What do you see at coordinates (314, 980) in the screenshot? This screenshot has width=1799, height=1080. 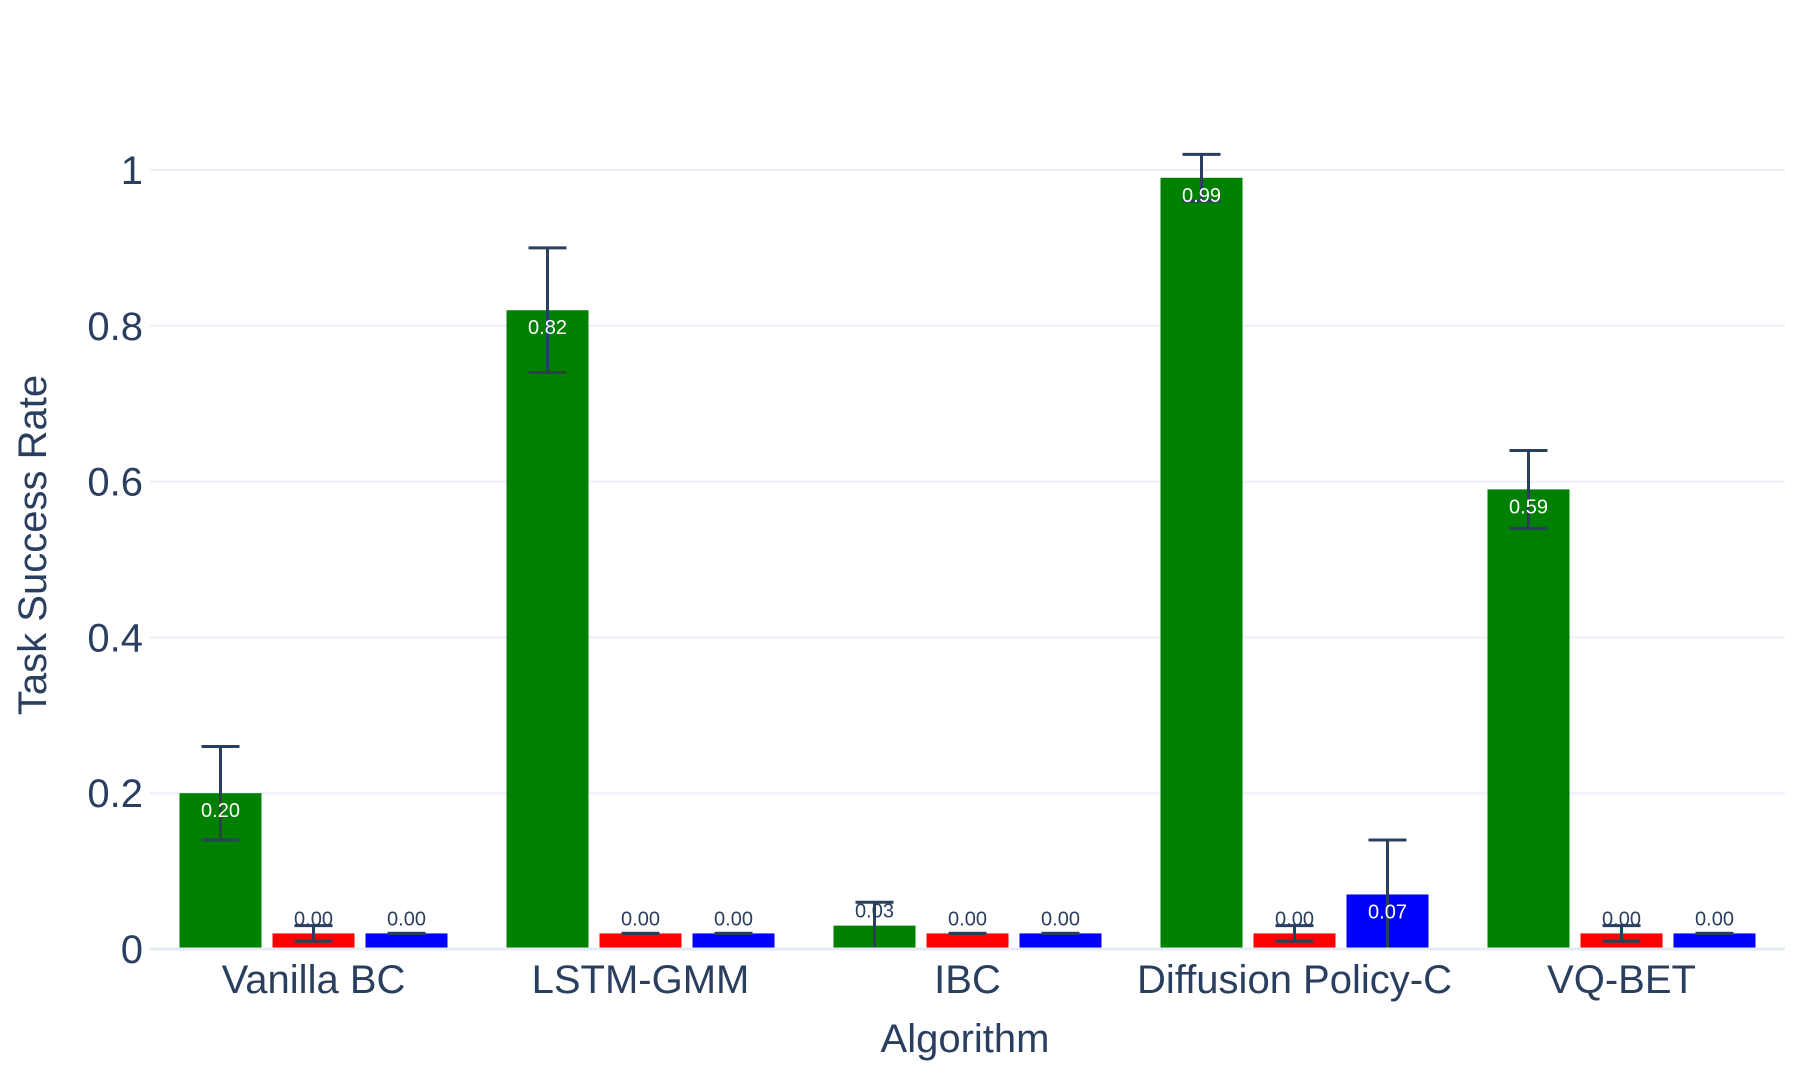 I see `x-tick-label: Vanilla BC` at bounding box center [314, 980].